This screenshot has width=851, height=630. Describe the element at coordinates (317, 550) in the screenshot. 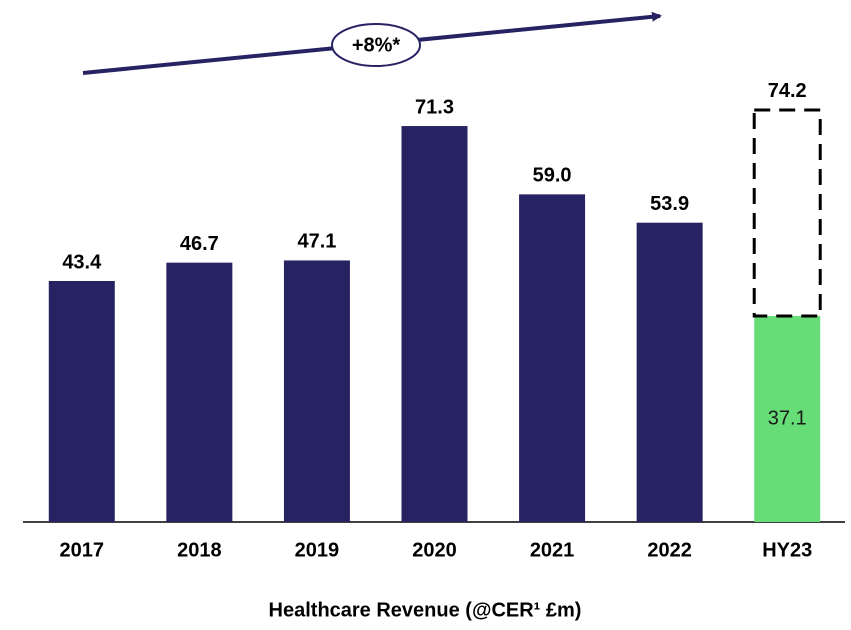

I see `x-tick-label: 2019` at that location.